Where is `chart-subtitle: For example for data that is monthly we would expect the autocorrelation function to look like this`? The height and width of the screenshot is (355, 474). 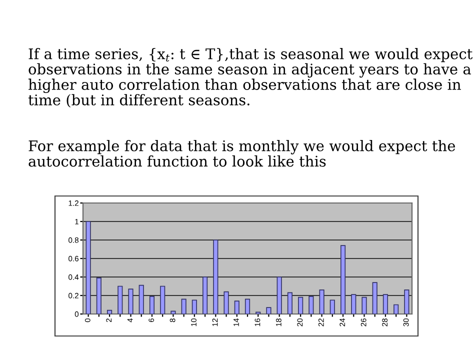 chart-subtitle: For example for data that is monthly we would expect the autocorrelation function to look like this is located at coordinates (242, 153).